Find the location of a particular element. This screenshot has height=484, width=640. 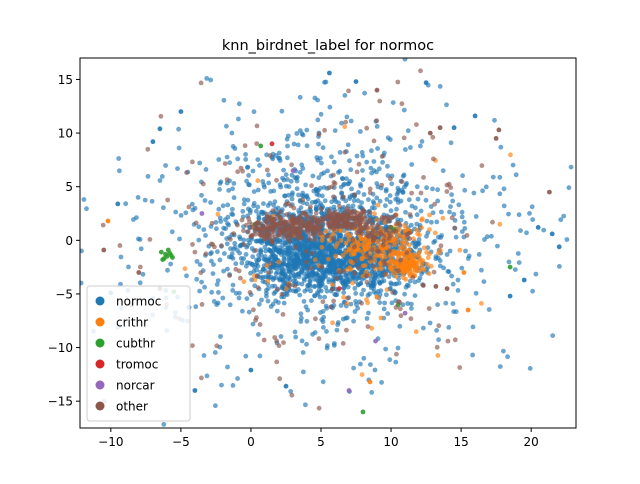

y-tick-label: −10 is located at coordinates (60, 348).